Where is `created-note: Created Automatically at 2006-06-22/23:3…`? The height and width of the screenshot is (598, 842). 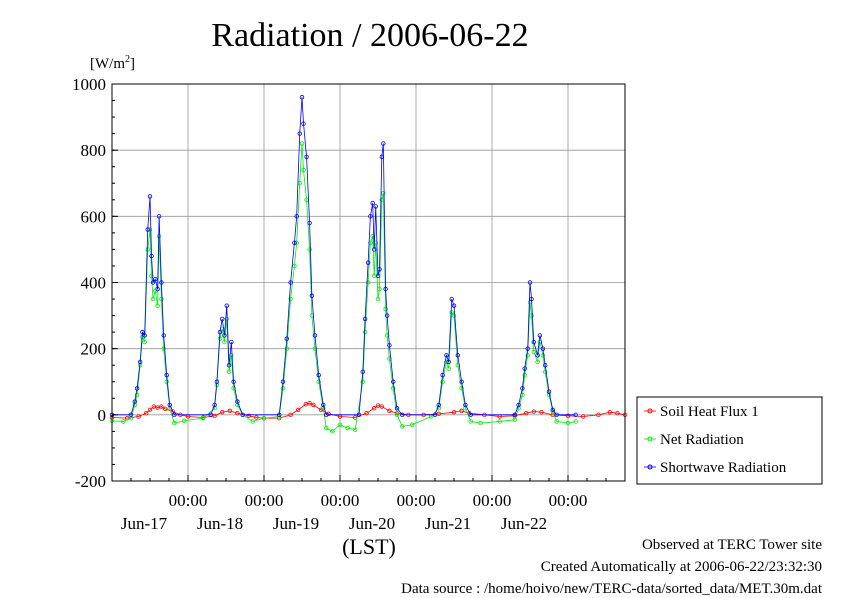
created-note: Created Automatically at 2006-06-22/23:3… is located at coordinates (681, 567).